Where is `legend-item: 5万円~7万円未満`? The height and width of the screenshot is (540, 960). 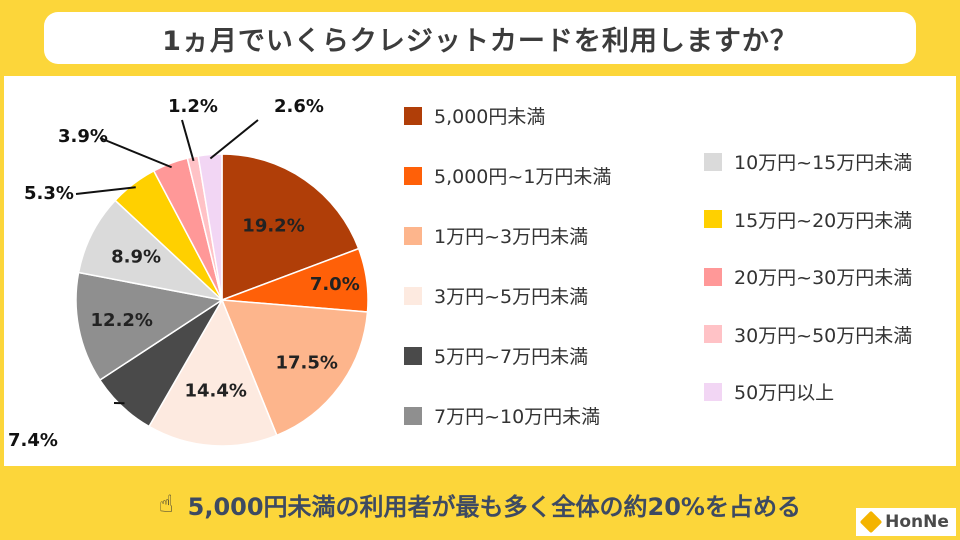 legend-item: 5万円~7万円未満 is located at coordinates (496, 355).